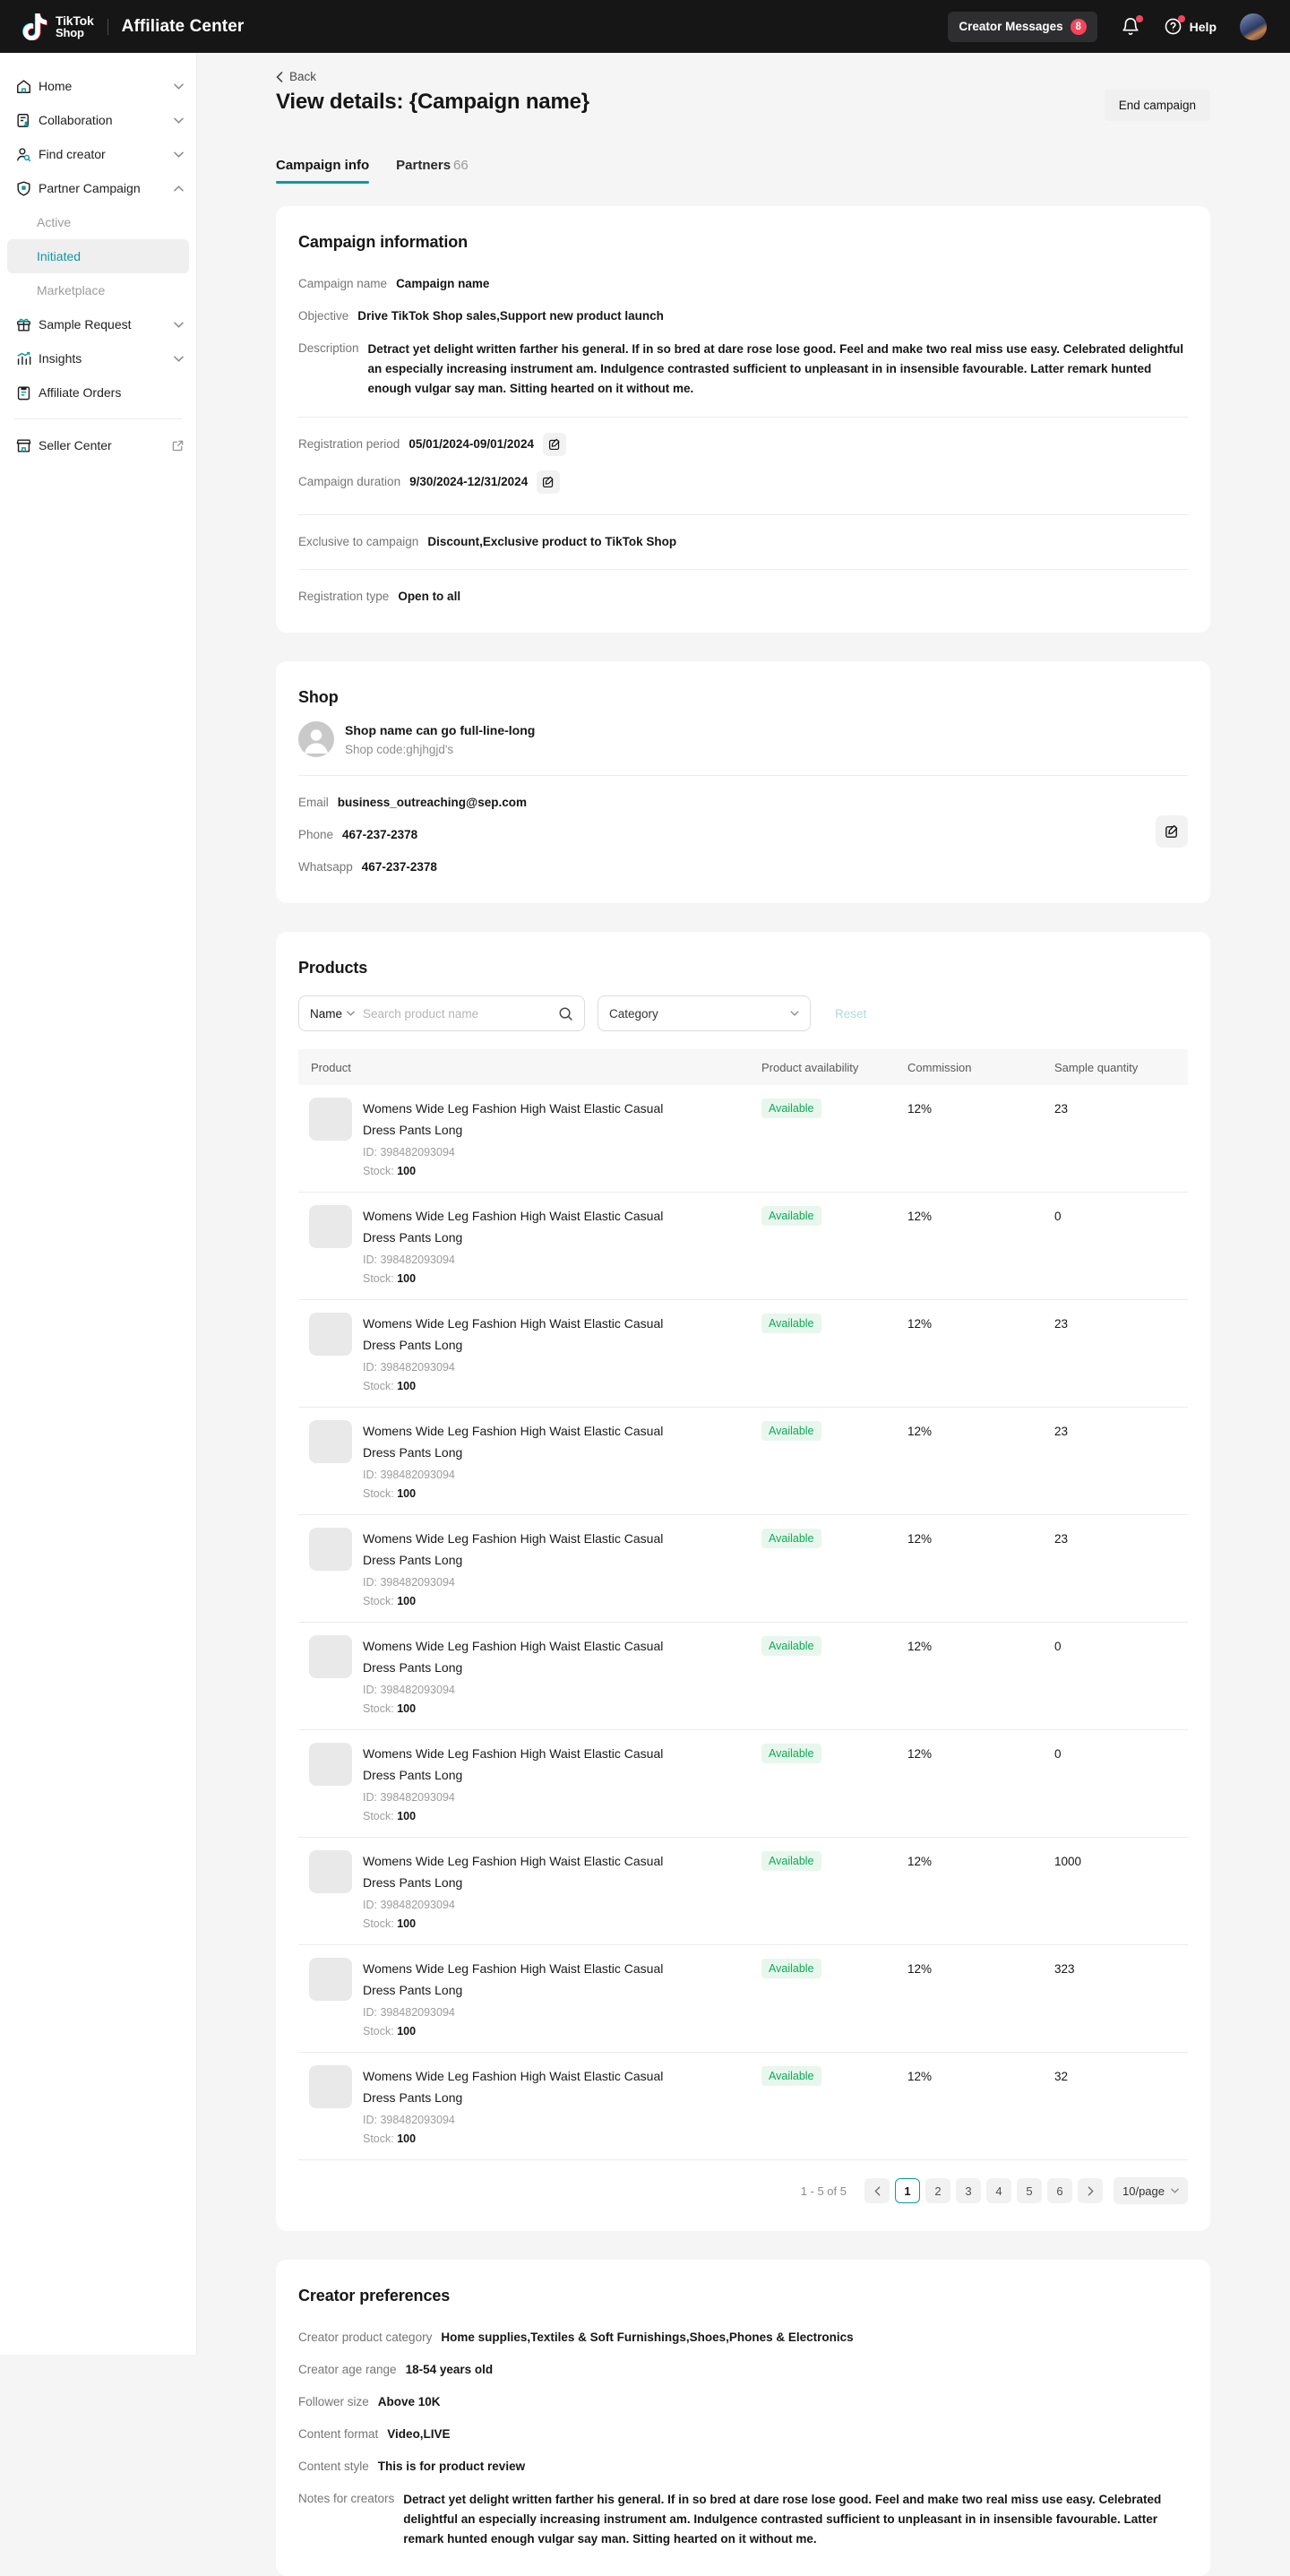 The width and height of the screenshot is (1290, 2576). What do you see at coordinates (98, 445) in the screenshot?
I see `sidebar-item-seller-center: Seller Center` at bounding box center [98, 445].